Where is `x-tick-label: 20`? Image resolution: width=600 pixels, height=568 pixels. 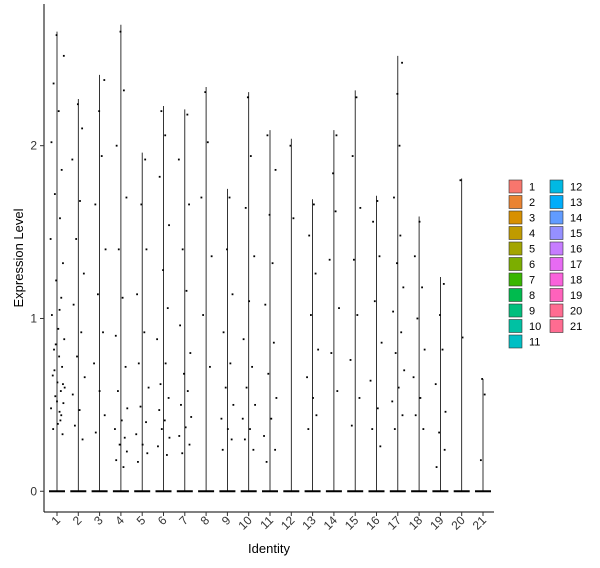
x-tick-label: 20 is located at coordinates (458, 523).